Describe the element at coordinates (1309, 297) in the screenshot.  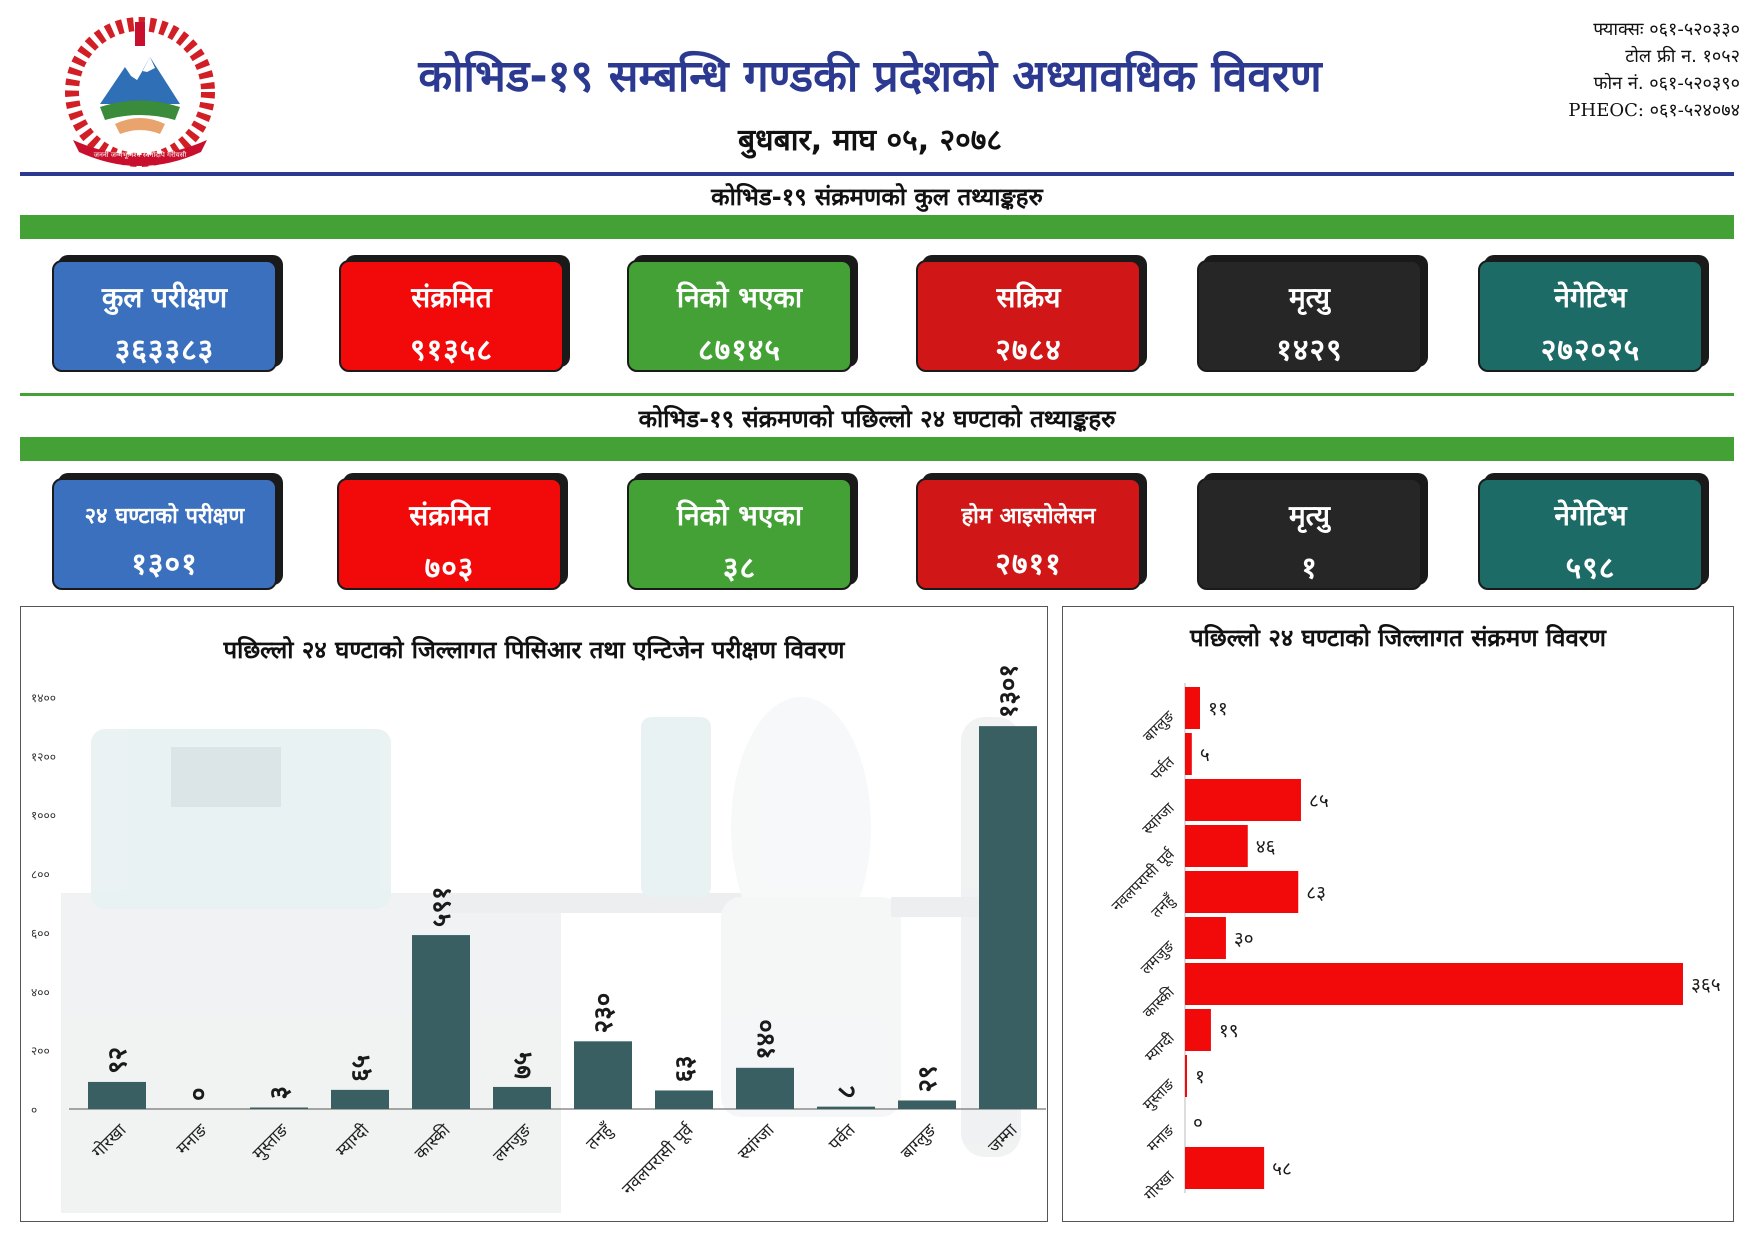
I see `card-label: मृत्यु` at that location.